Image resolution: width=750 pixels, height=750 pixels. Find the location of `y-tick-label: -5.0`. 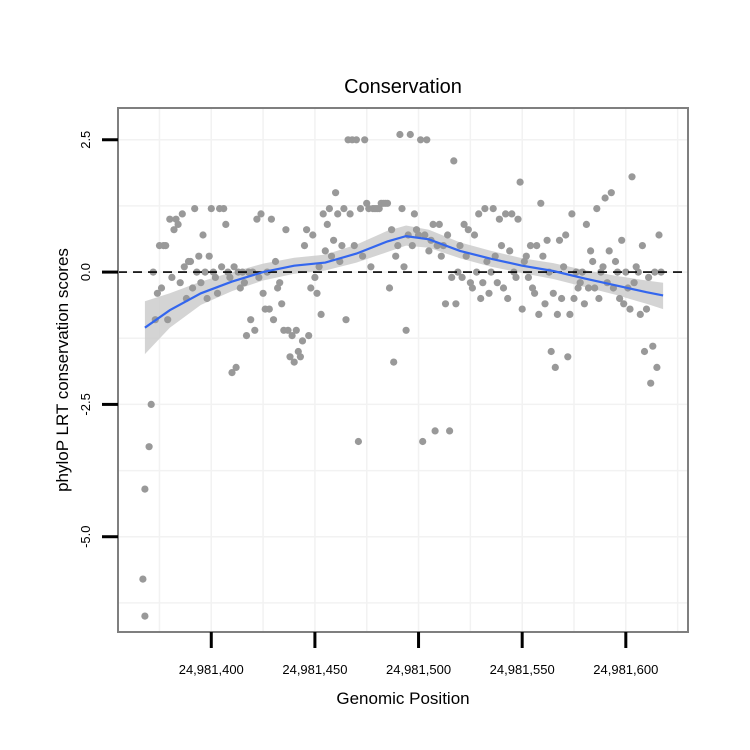

y-tick-label: -5.0 is located at coordinates (85, 537).